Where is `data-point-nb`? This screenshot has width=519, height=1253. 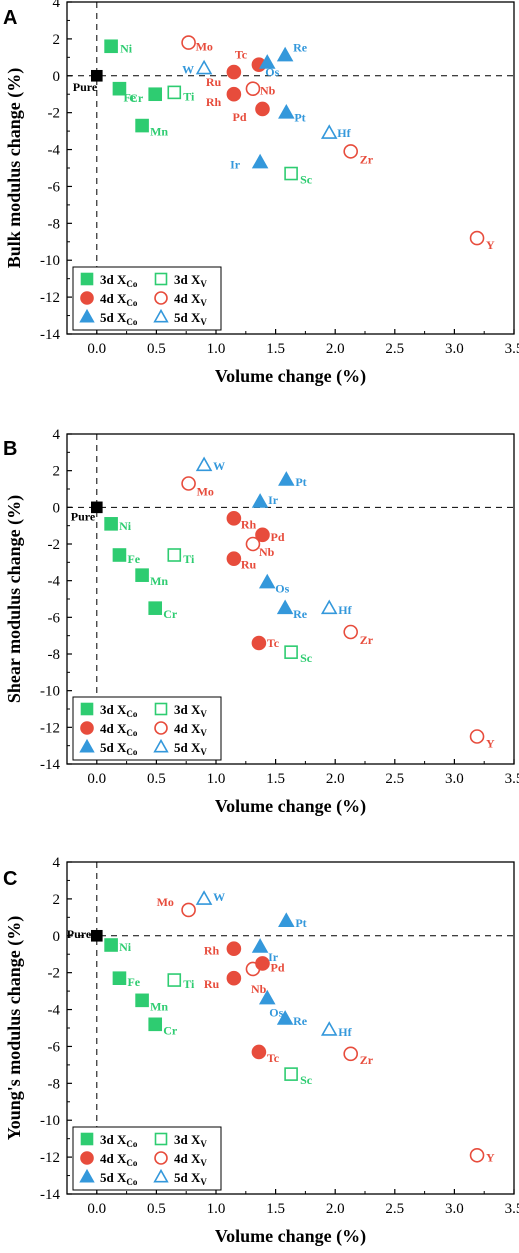
data-point-nb is located at coordinates (253, 544).